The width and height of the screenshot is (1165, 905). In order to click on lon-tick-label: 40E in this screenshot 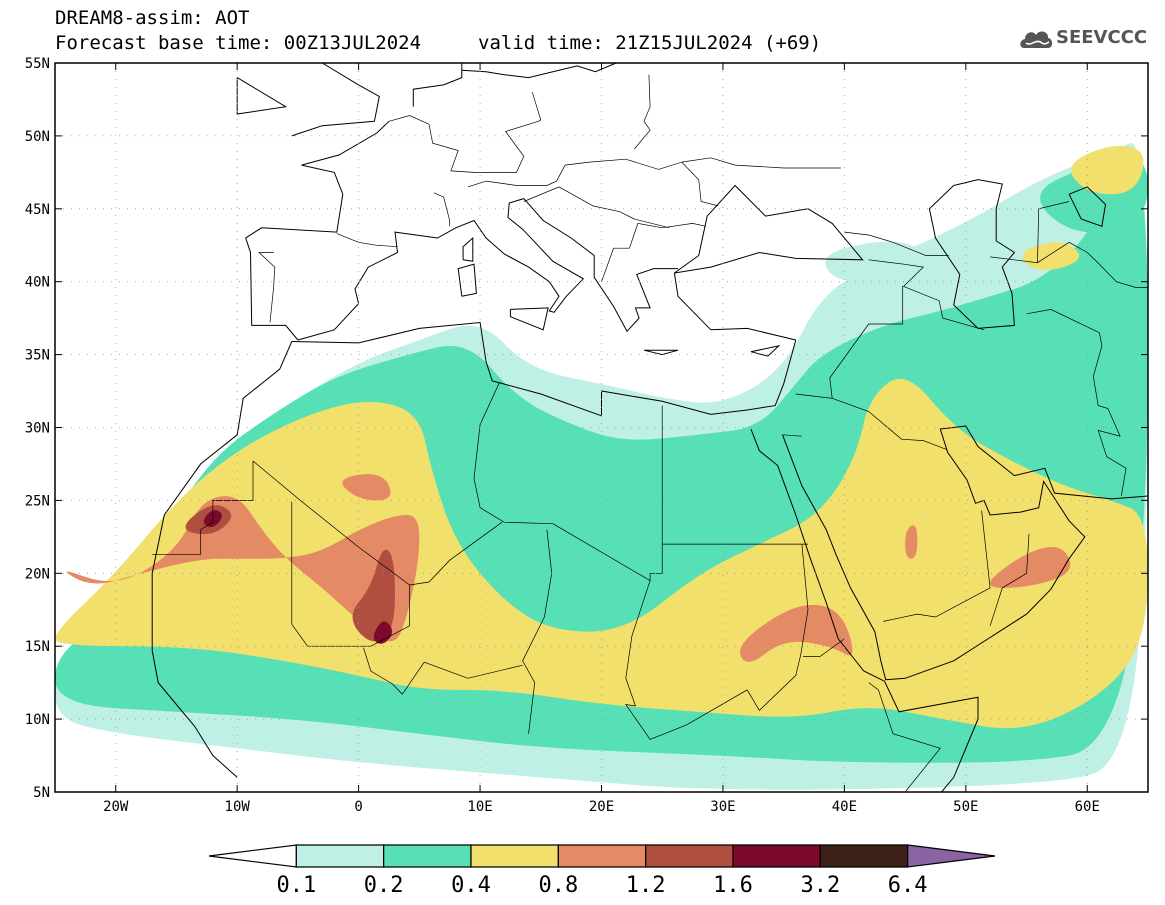, I will do `click(844, 807)`.